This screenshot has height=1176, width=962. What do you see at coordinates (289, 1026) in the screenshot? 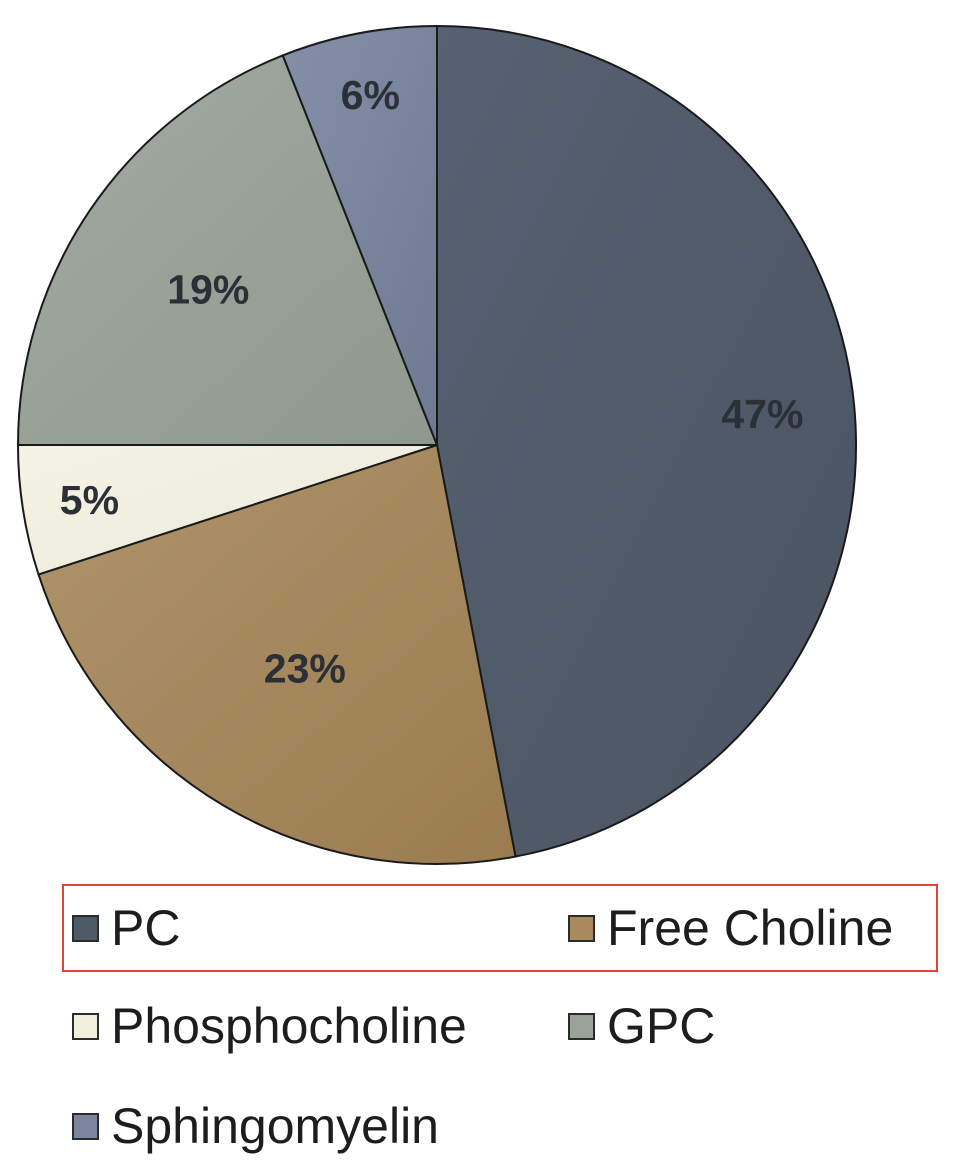
I see `legend-label-phosphocholine: Phosphocholine` at bounding box center [289, 1026].